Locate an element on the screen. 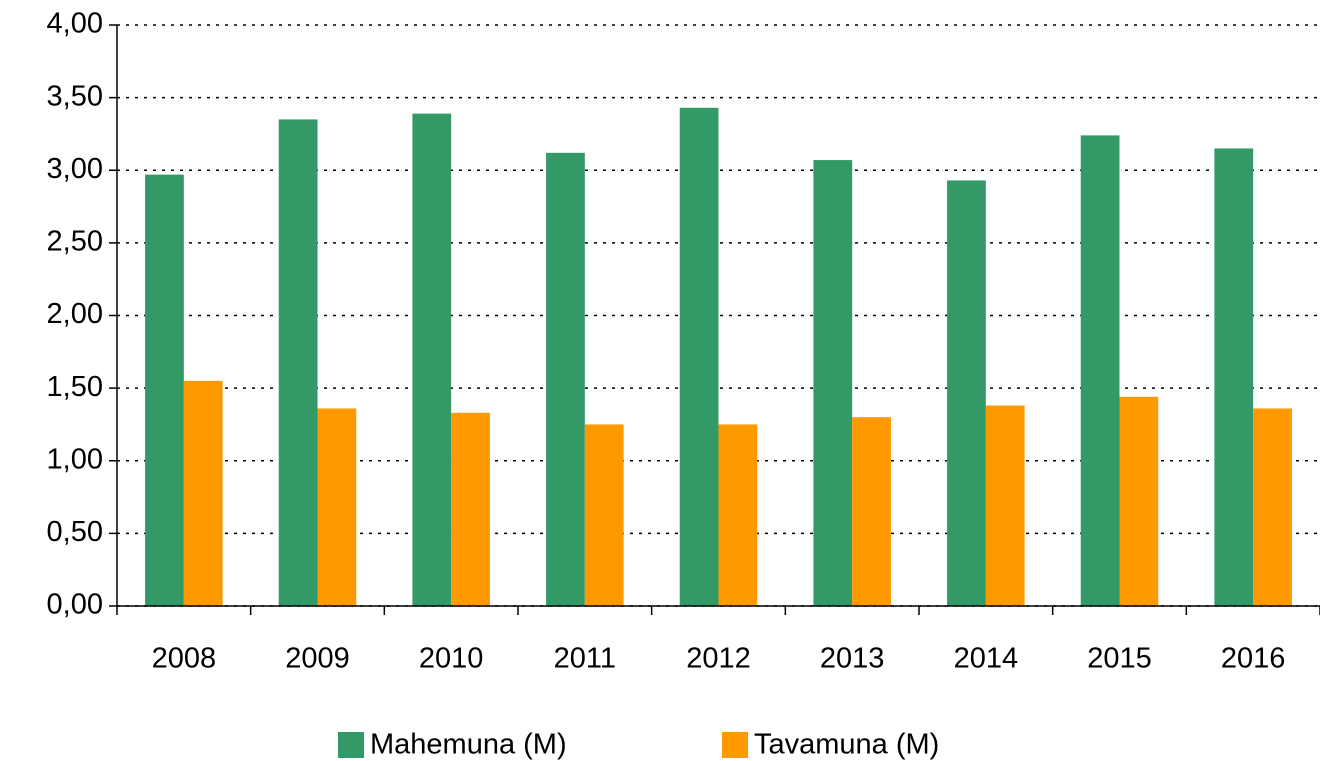  x-tick-label: 2014 is located at coordinates (986, 659).